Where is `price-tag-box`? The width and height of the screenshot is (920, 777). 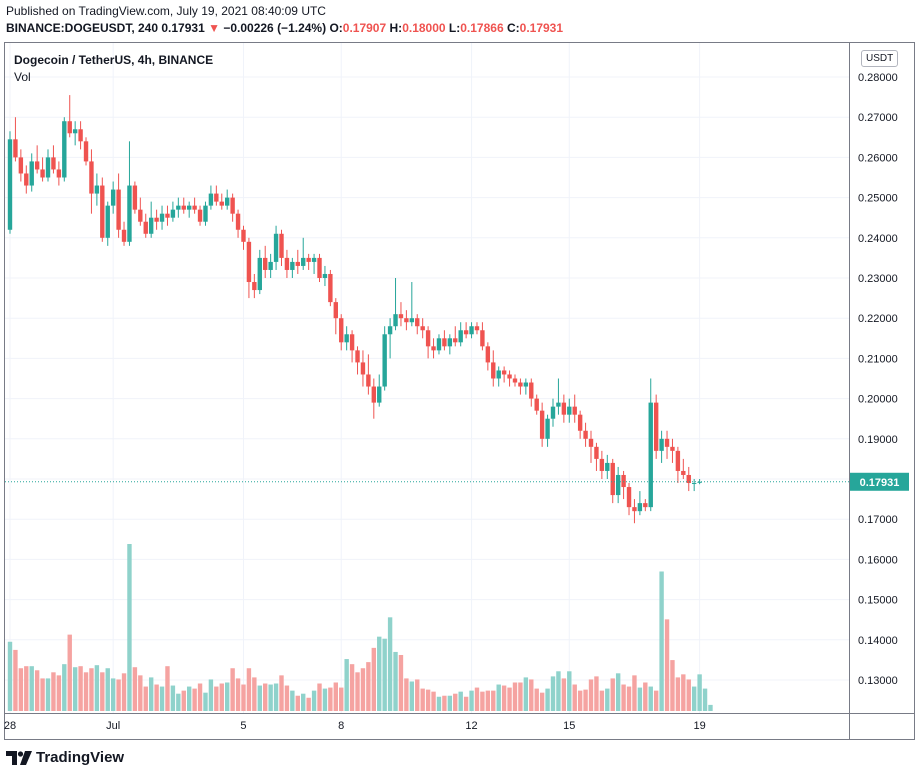 price-tag-box is located at coordinates (879, 481).